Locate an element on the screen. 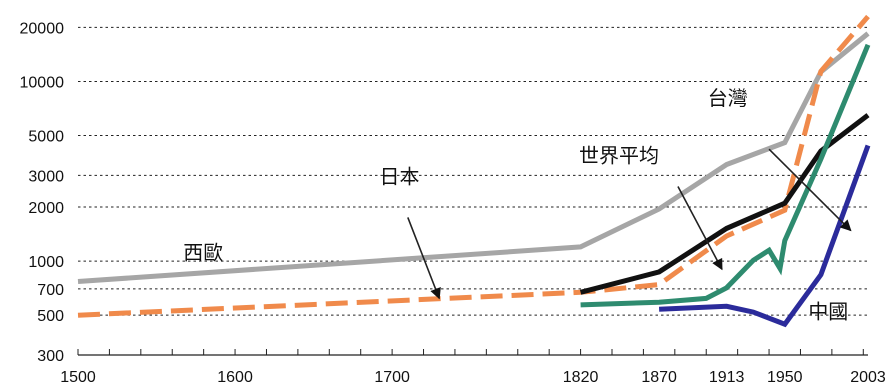  series-label-world-average: 世界平均 is located at coordinates (619, 155).